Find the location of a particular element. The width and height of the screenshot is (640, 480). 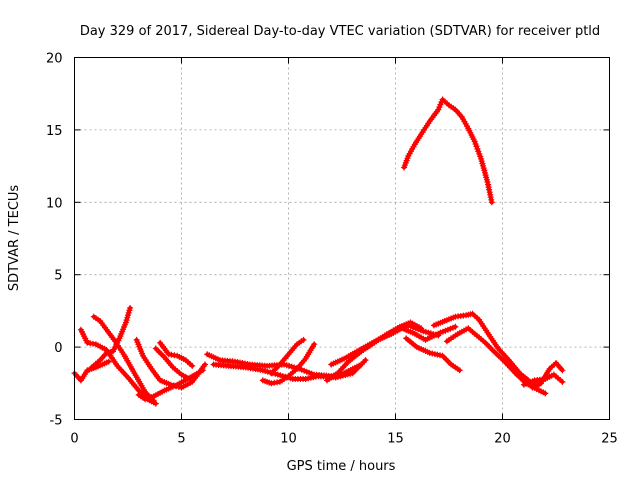

y-axis-label: SDTVAR / TECUs is located at coordinates (14, 238).